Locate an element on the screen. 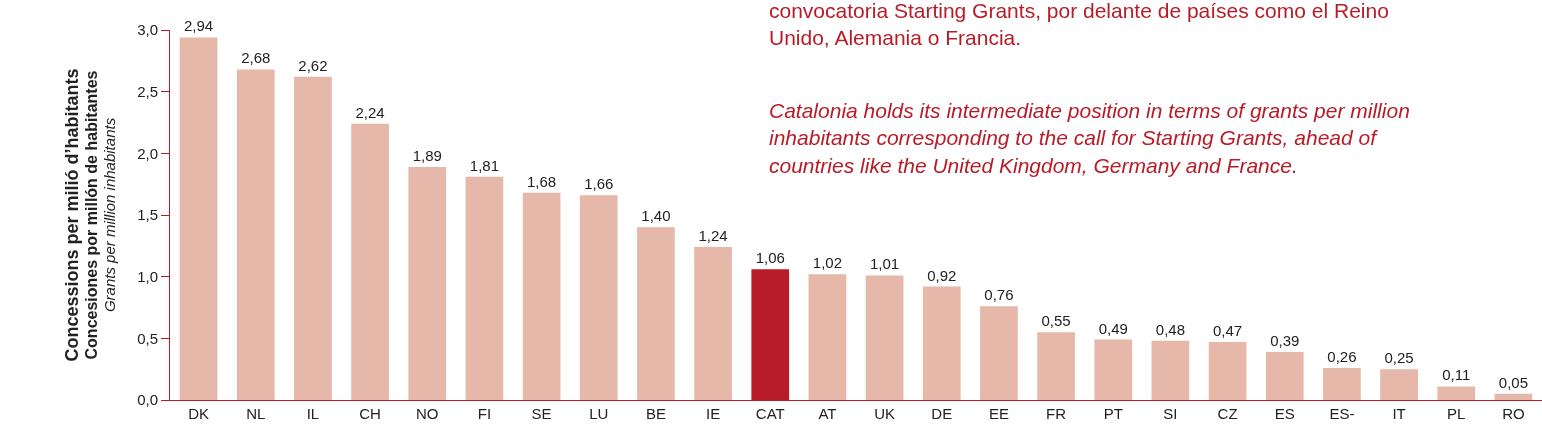 This screenshot has width=1542, height=443. x-tick-label: EE is located at coordinates (998, 413).